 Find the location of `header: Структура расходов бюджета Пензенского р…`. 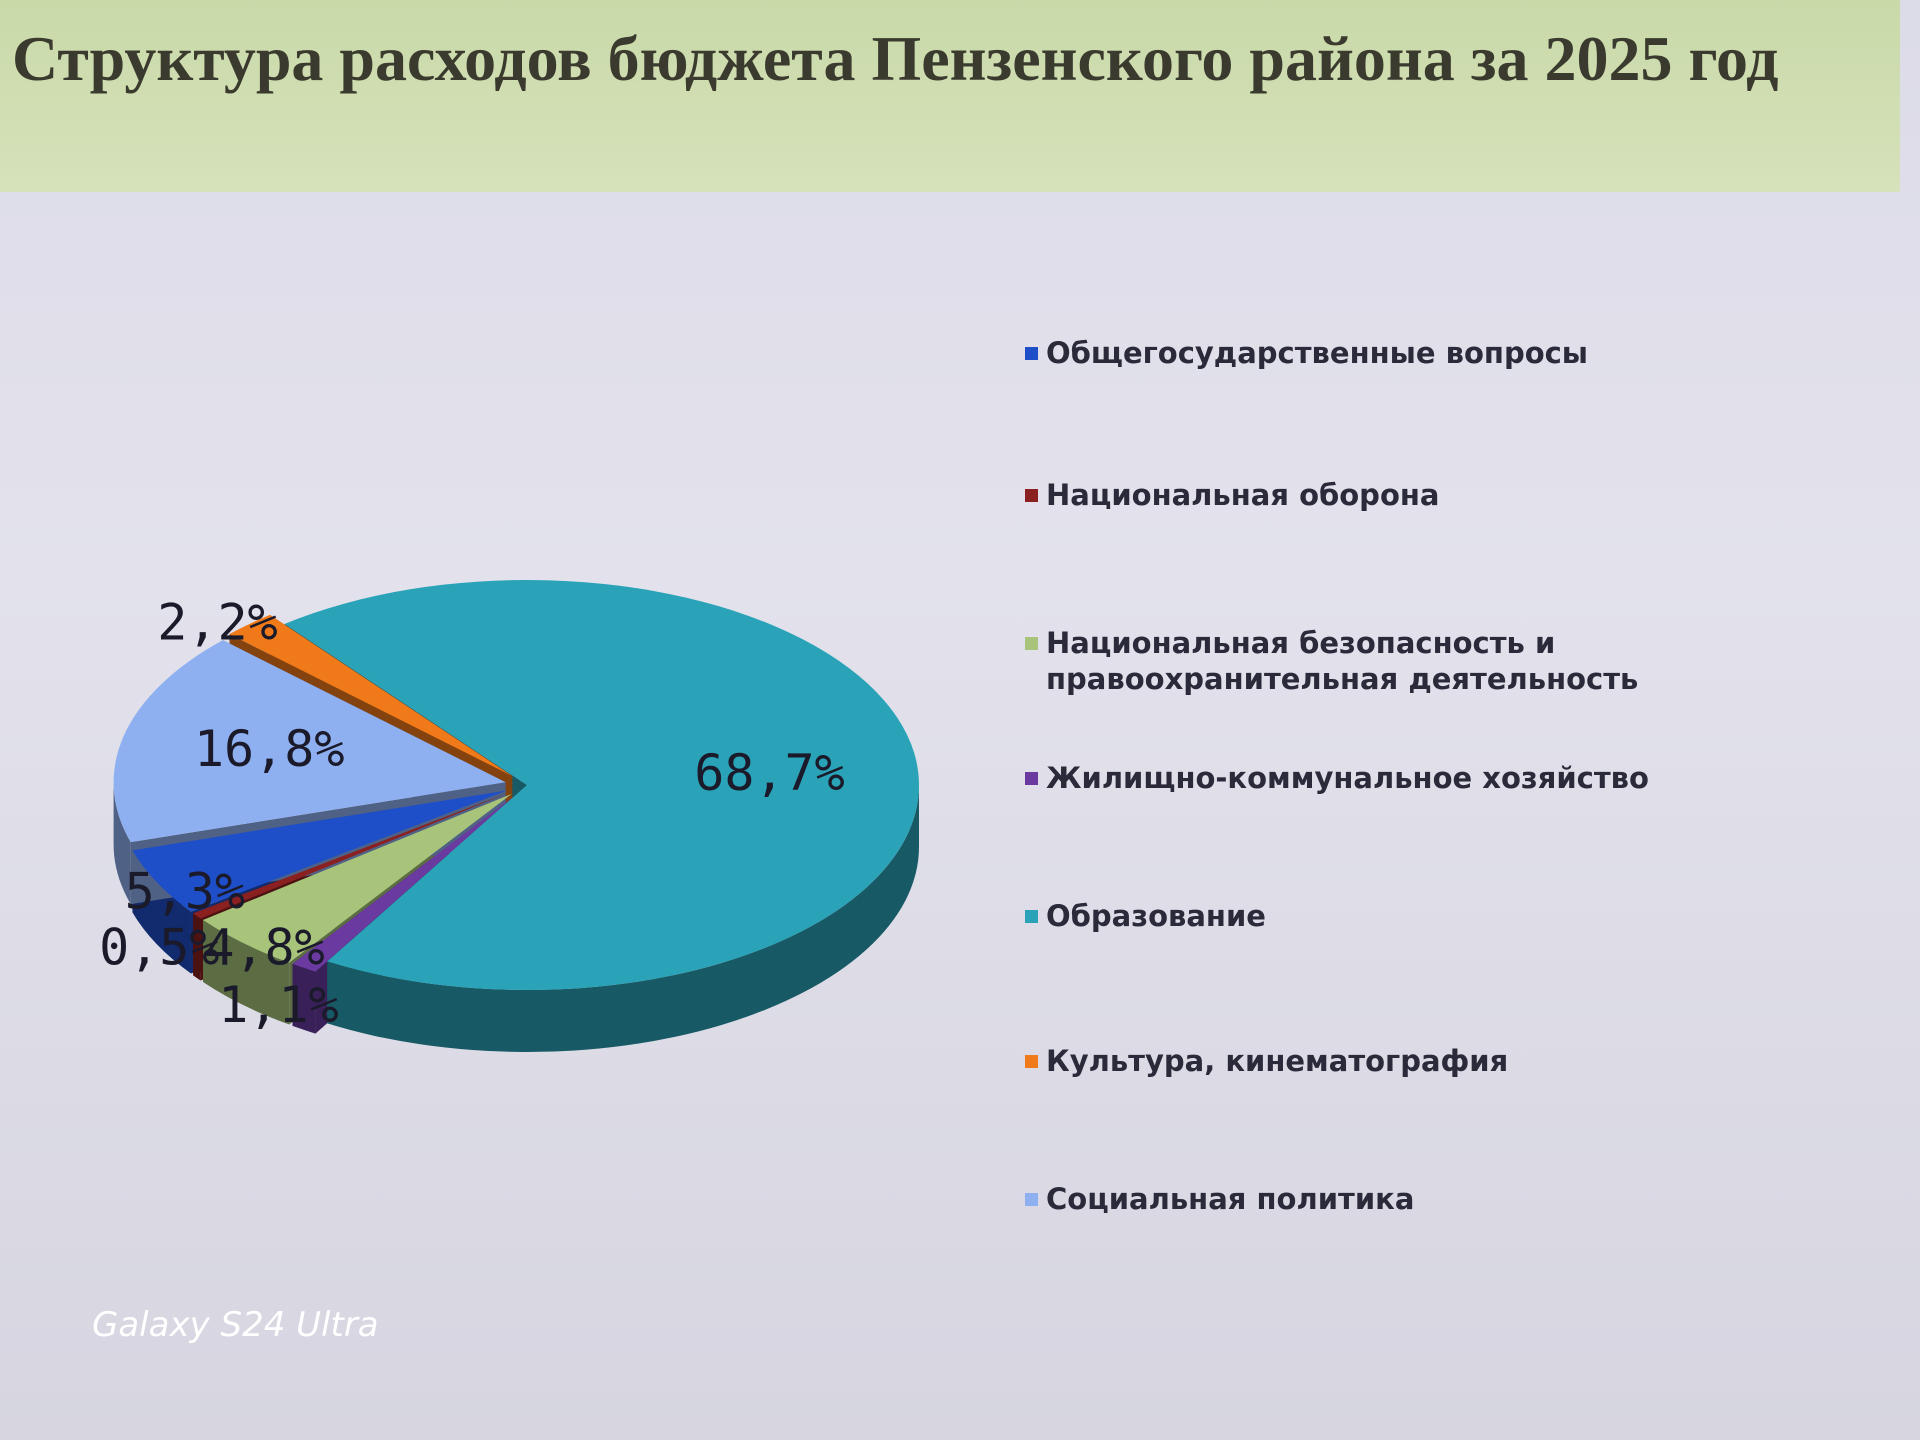

header: Структура расходов бюджета Пензенского р… is located at coordinates (950, 96).